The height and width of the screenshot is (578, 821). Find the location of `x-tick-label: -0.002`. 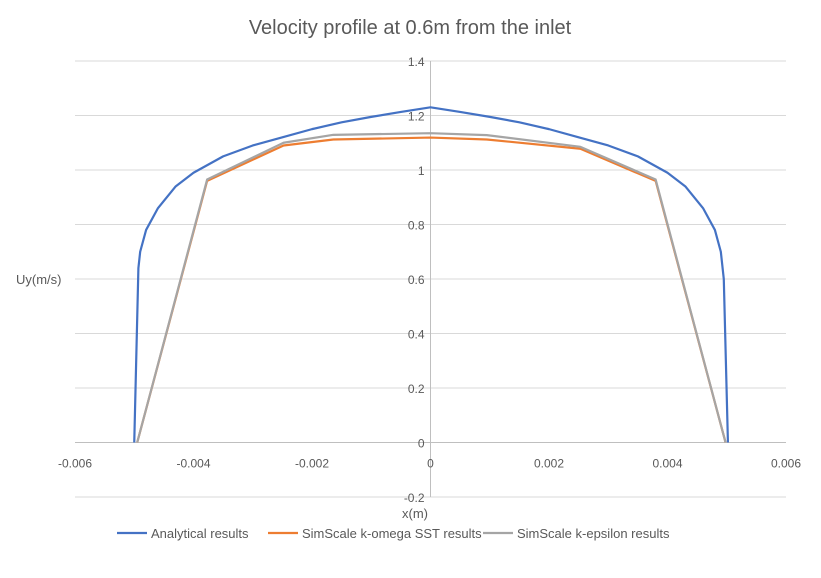

x-tick-label: -0.002 is located at coordinates (312, 464).